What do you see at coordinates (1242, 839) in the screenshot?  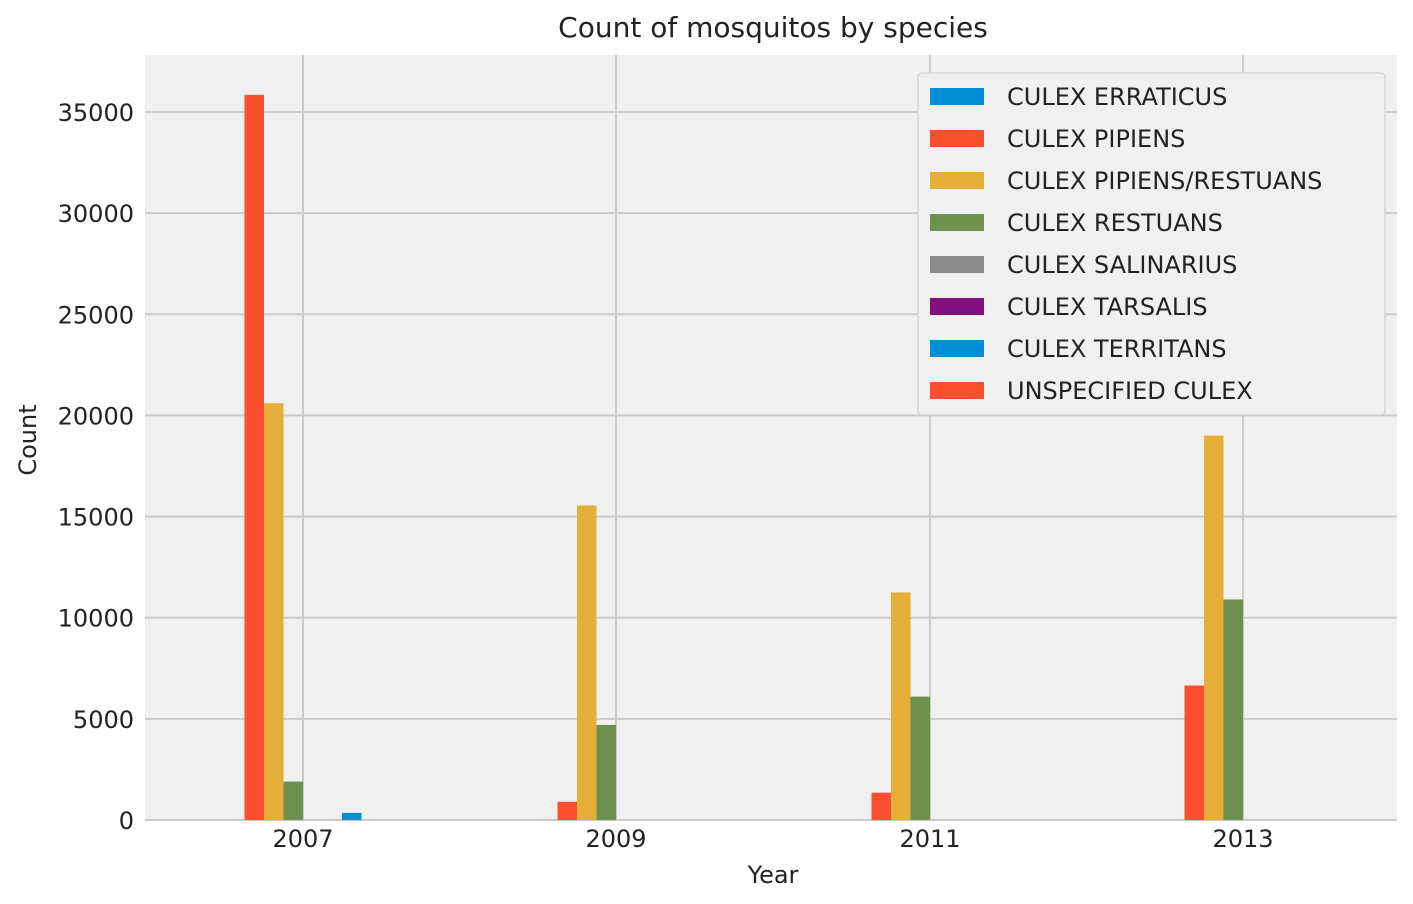 I see `x-tick-label: 2013` at bounding box center [1242, 839].